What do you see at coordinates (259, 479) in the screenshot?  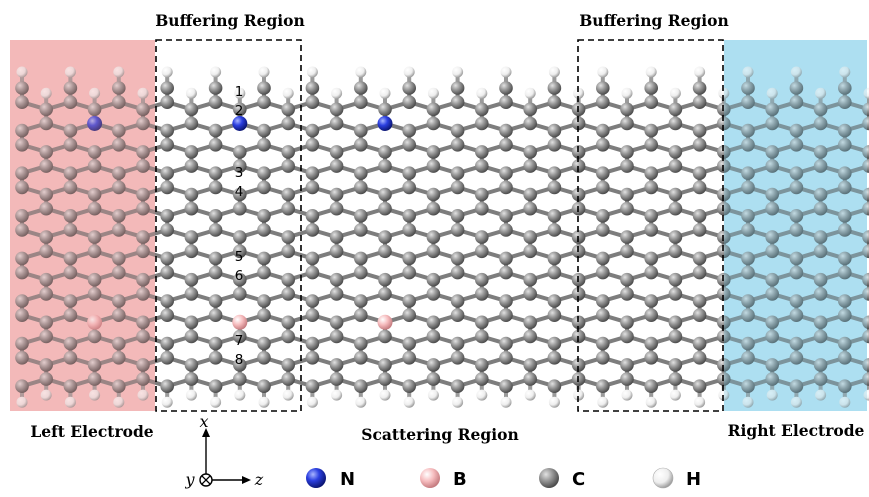 I see `z-axis-label: z` at bounding box center [259, 479].